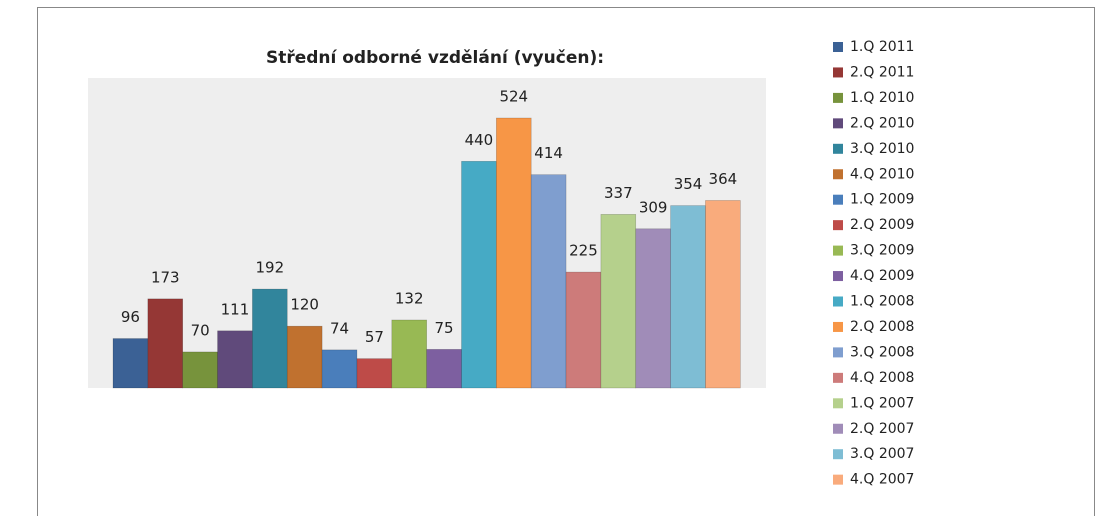 The height and width of the screenshot is (516, 1105). I want to click on legend-label: 2.Q 2007, so click(882, 429).